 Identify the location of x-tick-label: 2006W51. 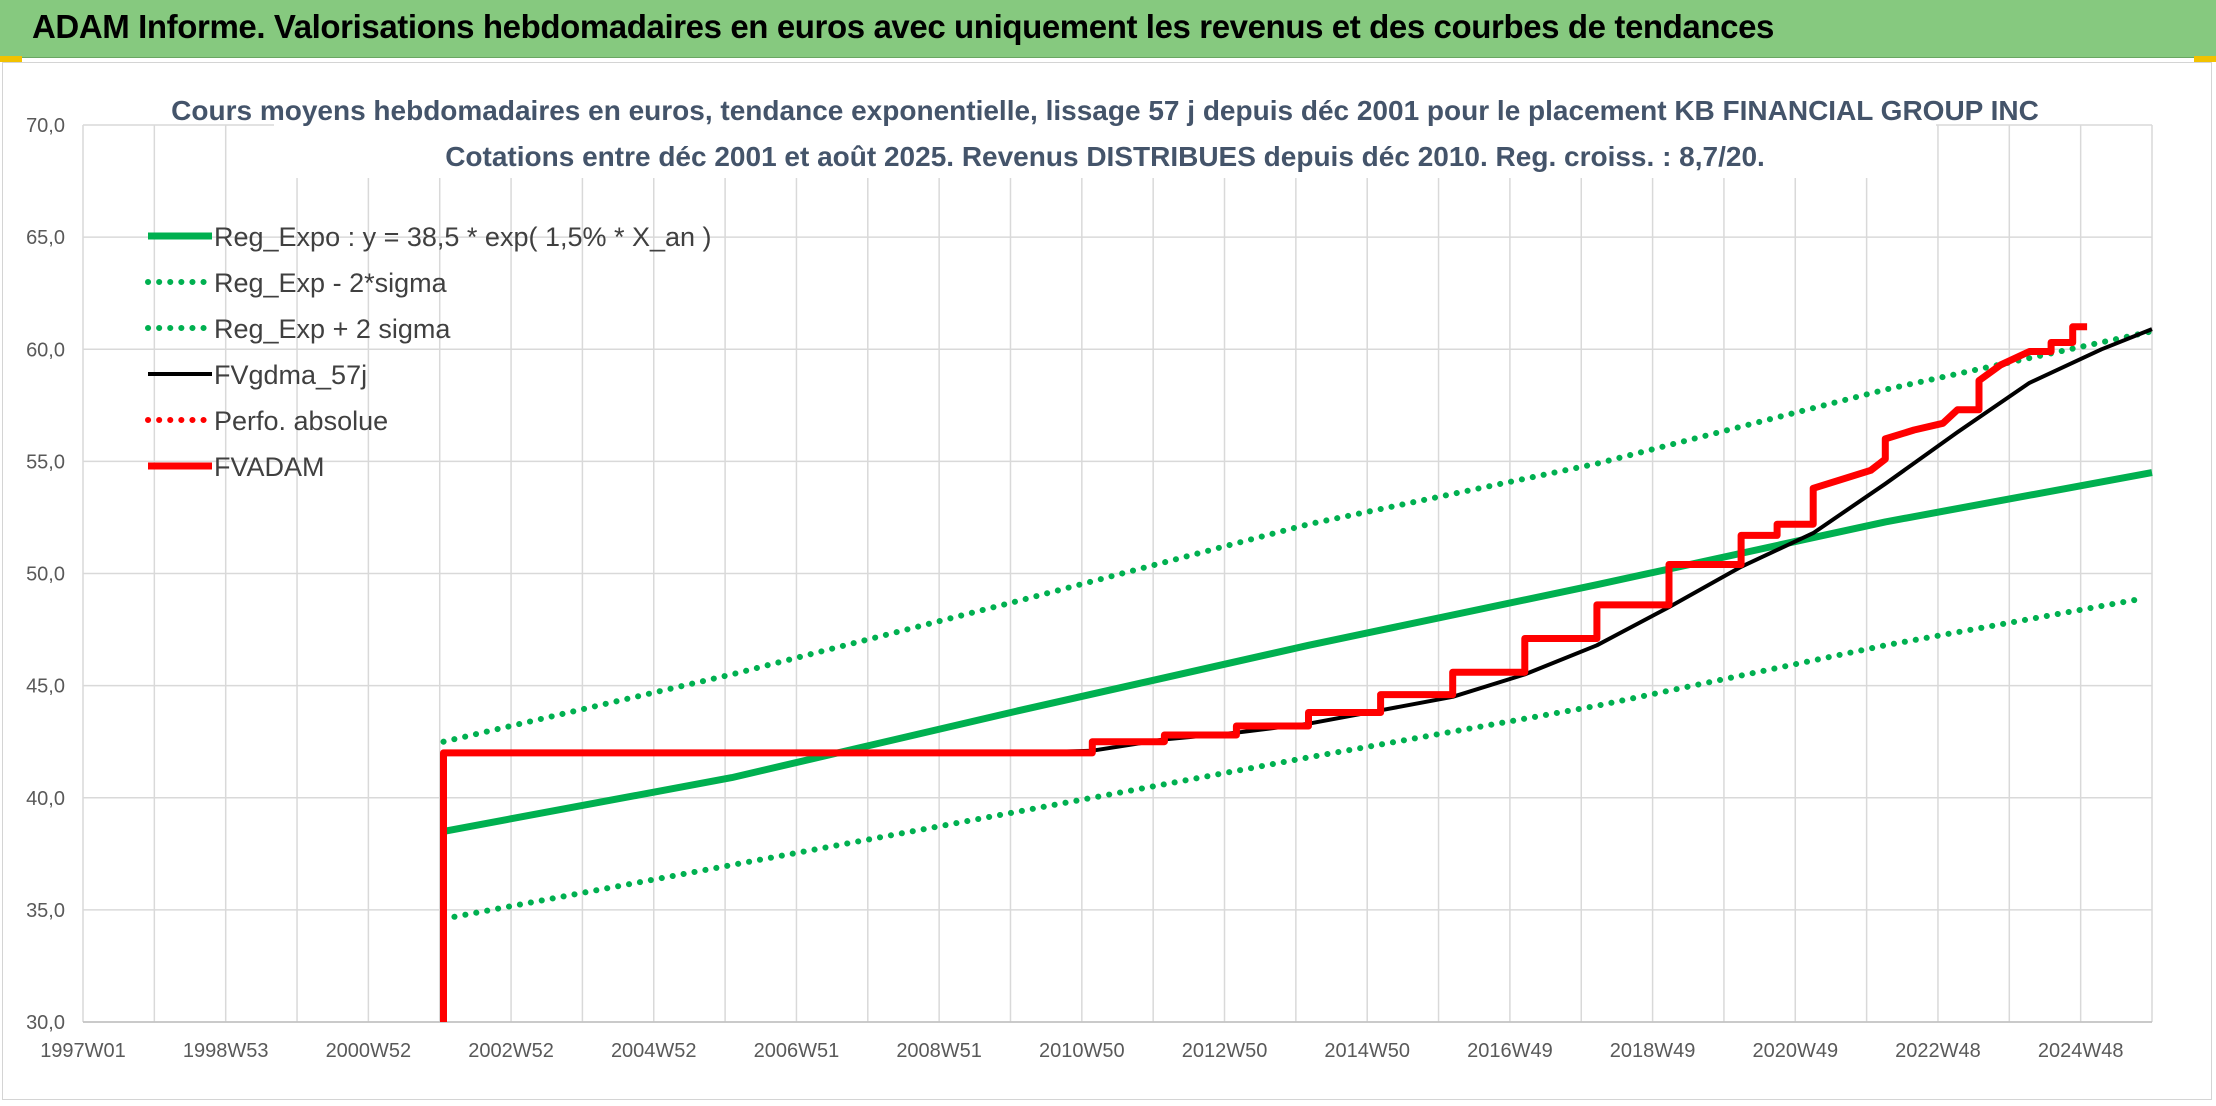
(797, 1051).